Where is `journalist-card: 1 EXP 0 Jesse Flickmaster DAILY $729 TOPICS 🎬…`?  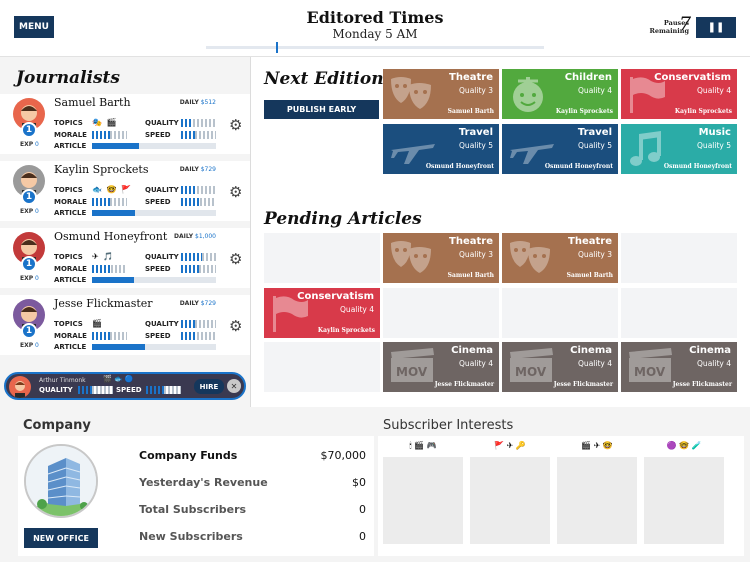
journalist-card: 1 EXP 0 Jesse Flickmaster DAILY $729 TOPICS 🎬… is located at coordinates (125, 325).